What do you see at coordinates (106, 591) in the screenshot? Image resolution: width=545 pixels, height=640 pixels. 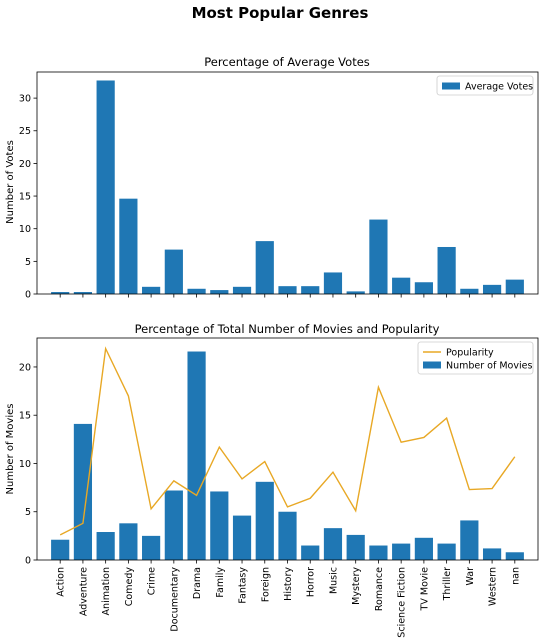 I see `movies-xtick-label-animation: Animation` at bounding box center [106, 591].